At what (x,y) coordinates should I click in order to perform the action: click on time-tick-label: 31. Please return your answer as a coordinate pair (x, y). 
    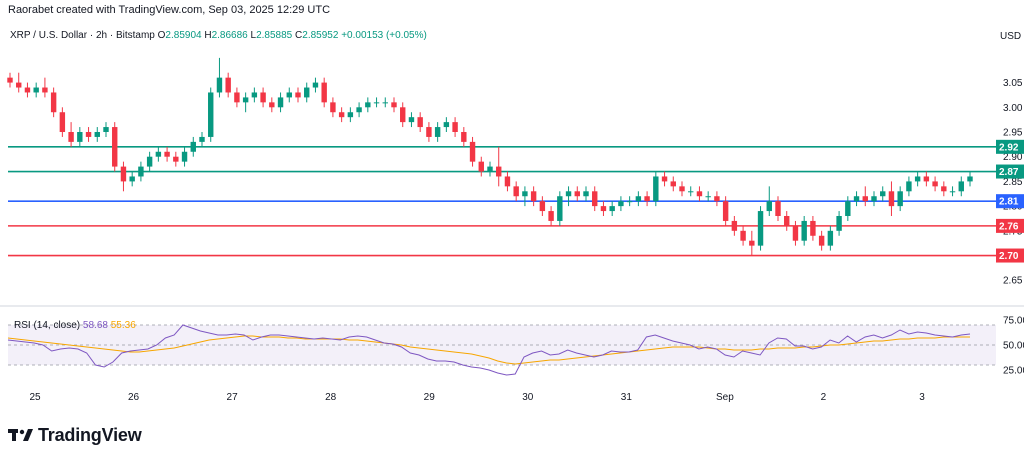
    Looking at the image, I should click on (627, 397).